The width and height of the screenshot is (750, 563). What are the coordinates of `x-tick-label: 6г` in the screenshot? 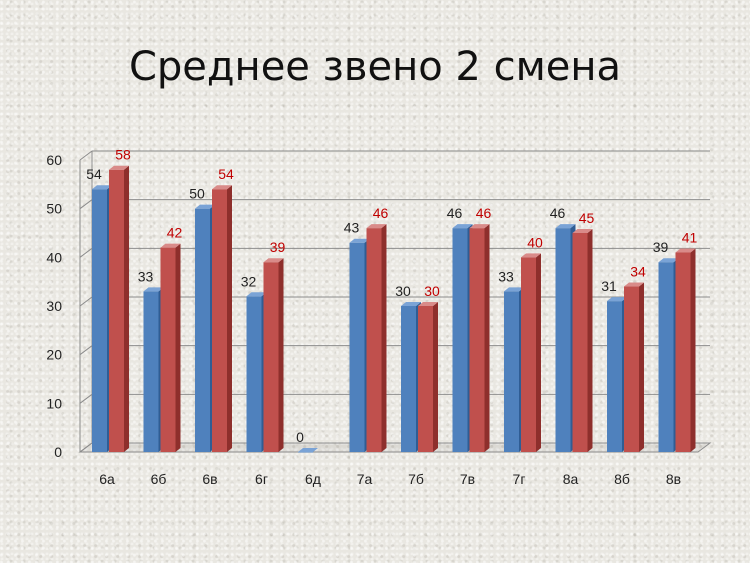 It's located at (261, 479).